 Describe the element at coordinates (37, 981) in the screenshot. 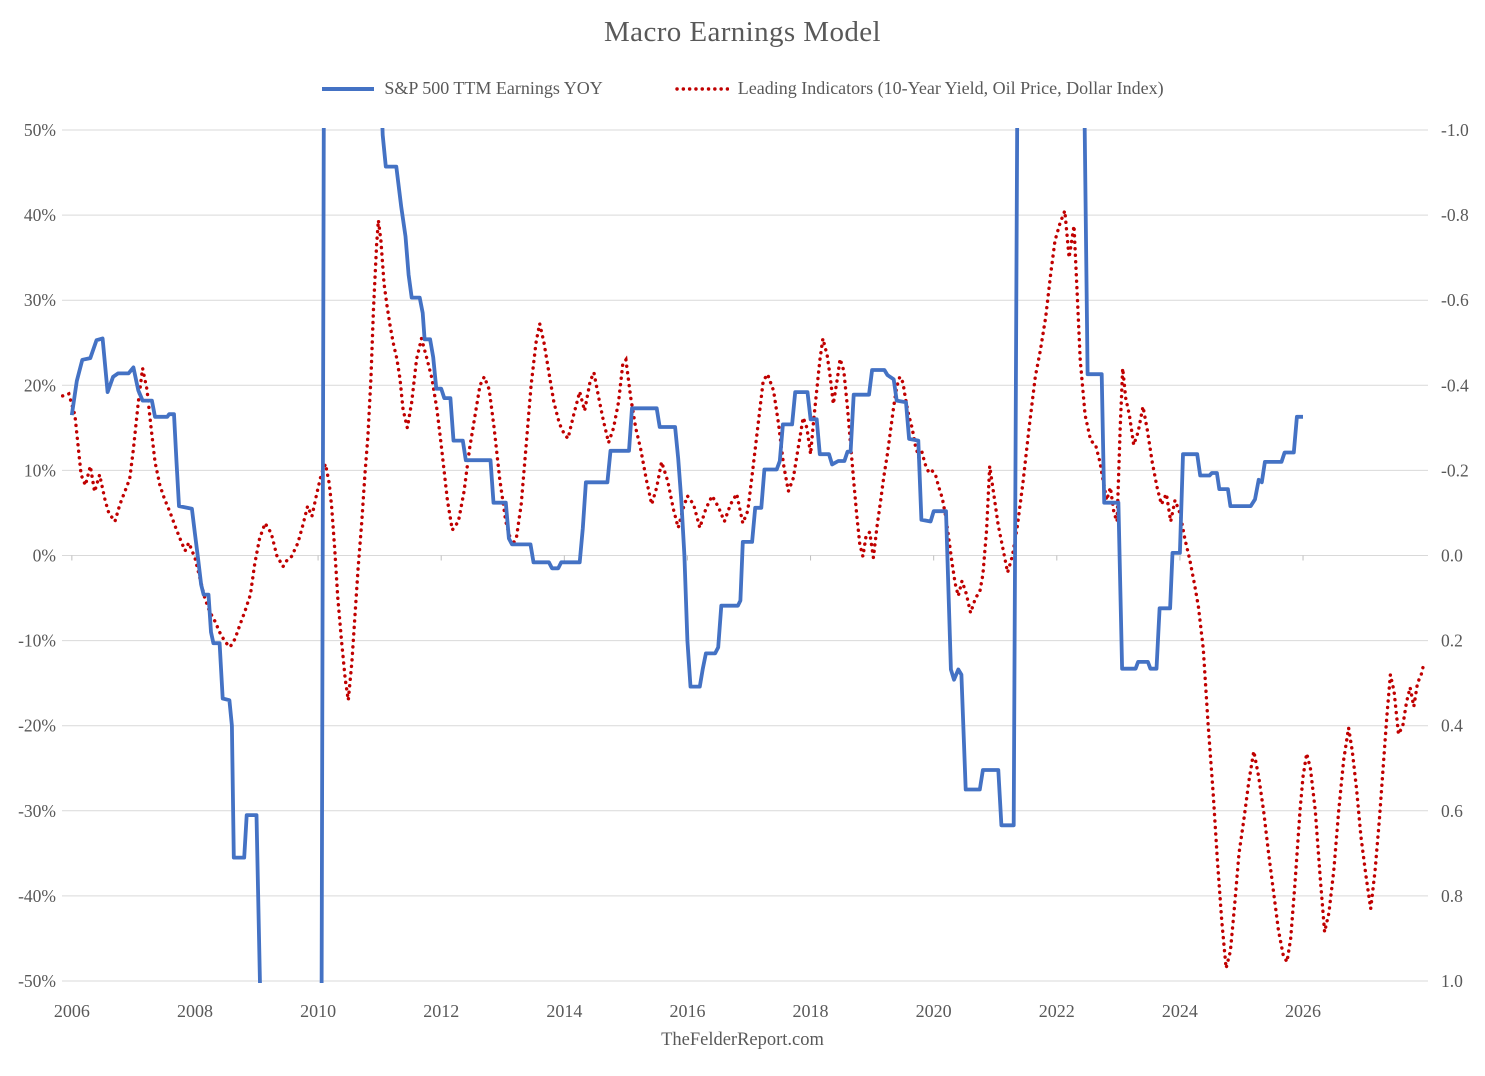

I see `y-left-tick-label: -50%` at that location.